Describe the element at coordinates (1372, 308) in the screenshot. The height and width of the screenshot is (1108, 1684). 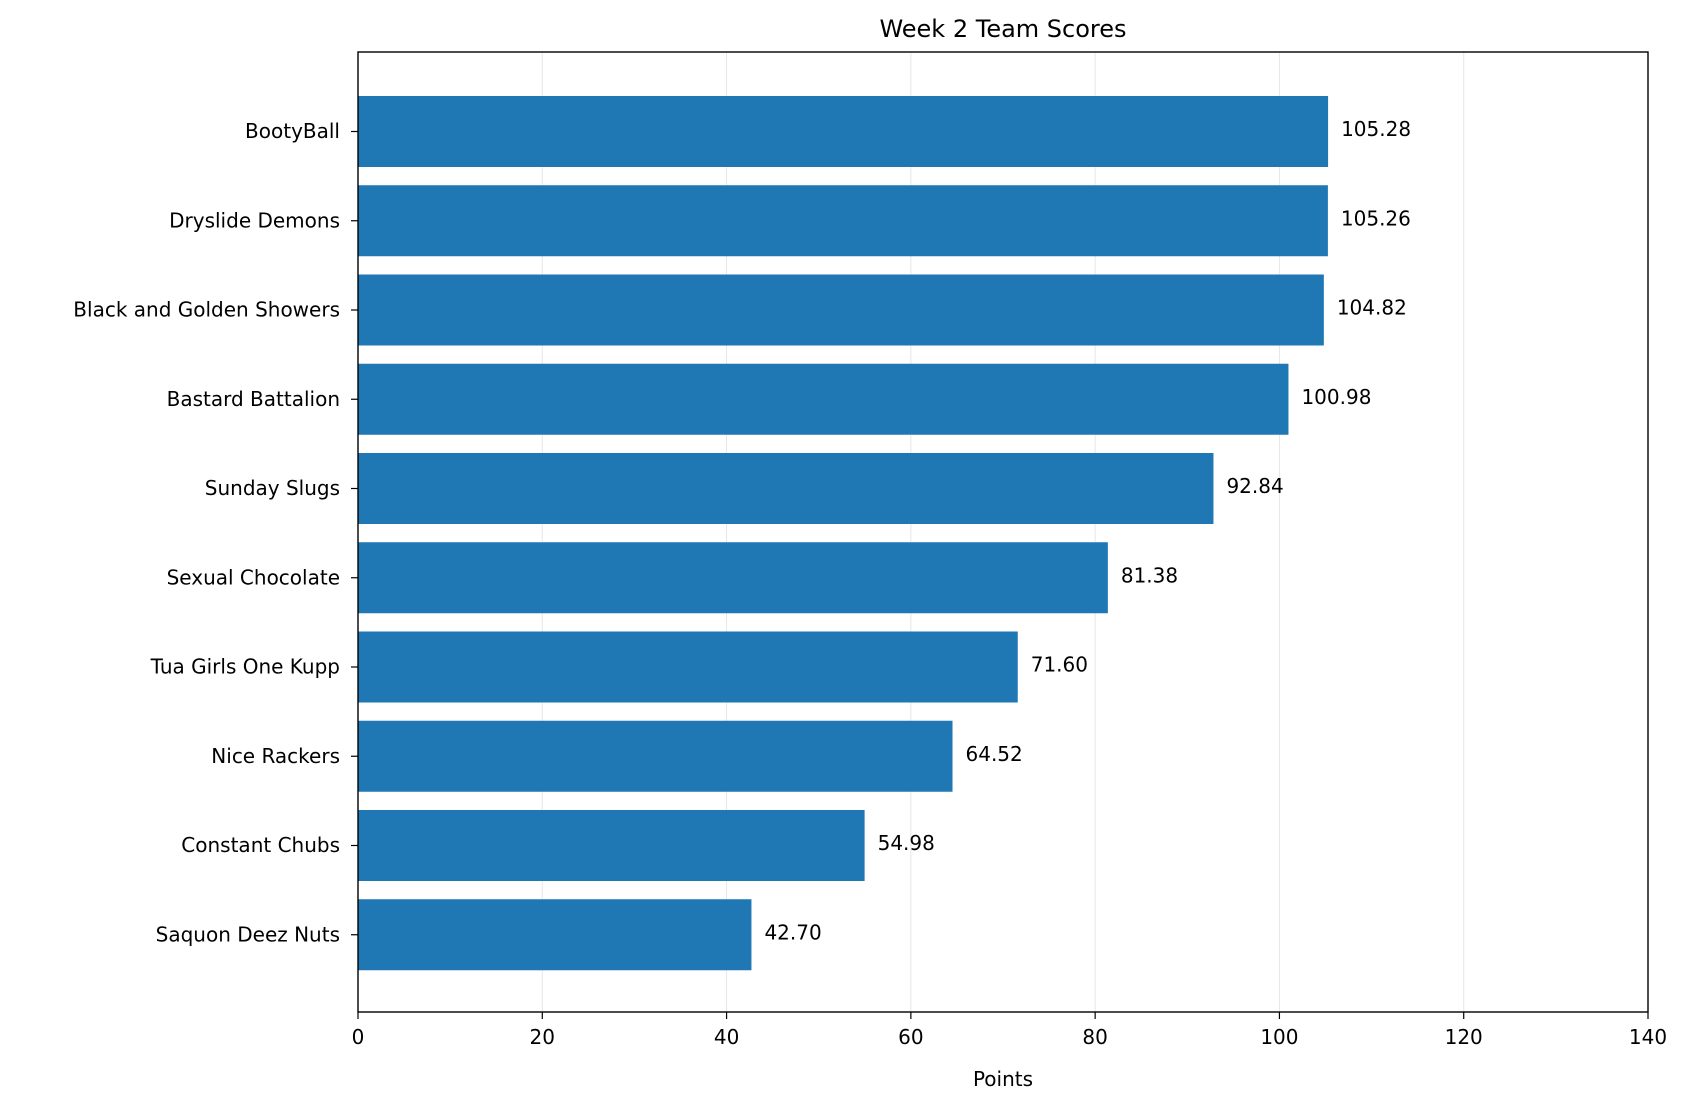
I see `value-label-2: 104.82` at that location.